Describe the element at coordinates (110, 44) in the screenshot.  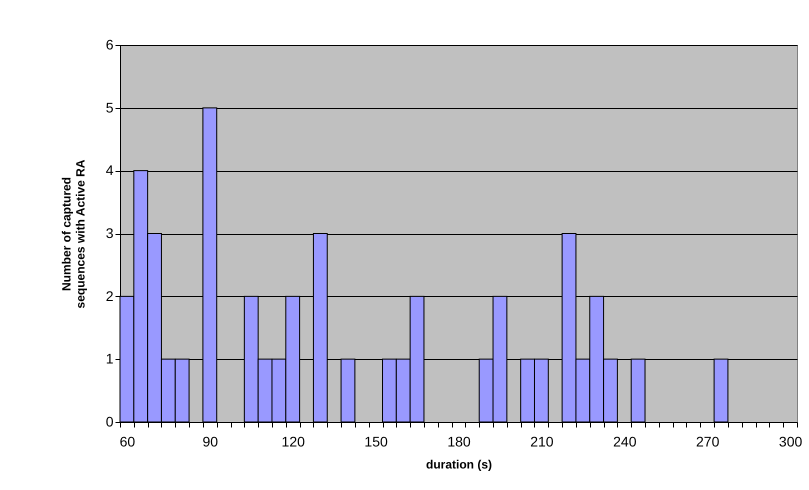
I see `y-tick-label: 6` at that location.